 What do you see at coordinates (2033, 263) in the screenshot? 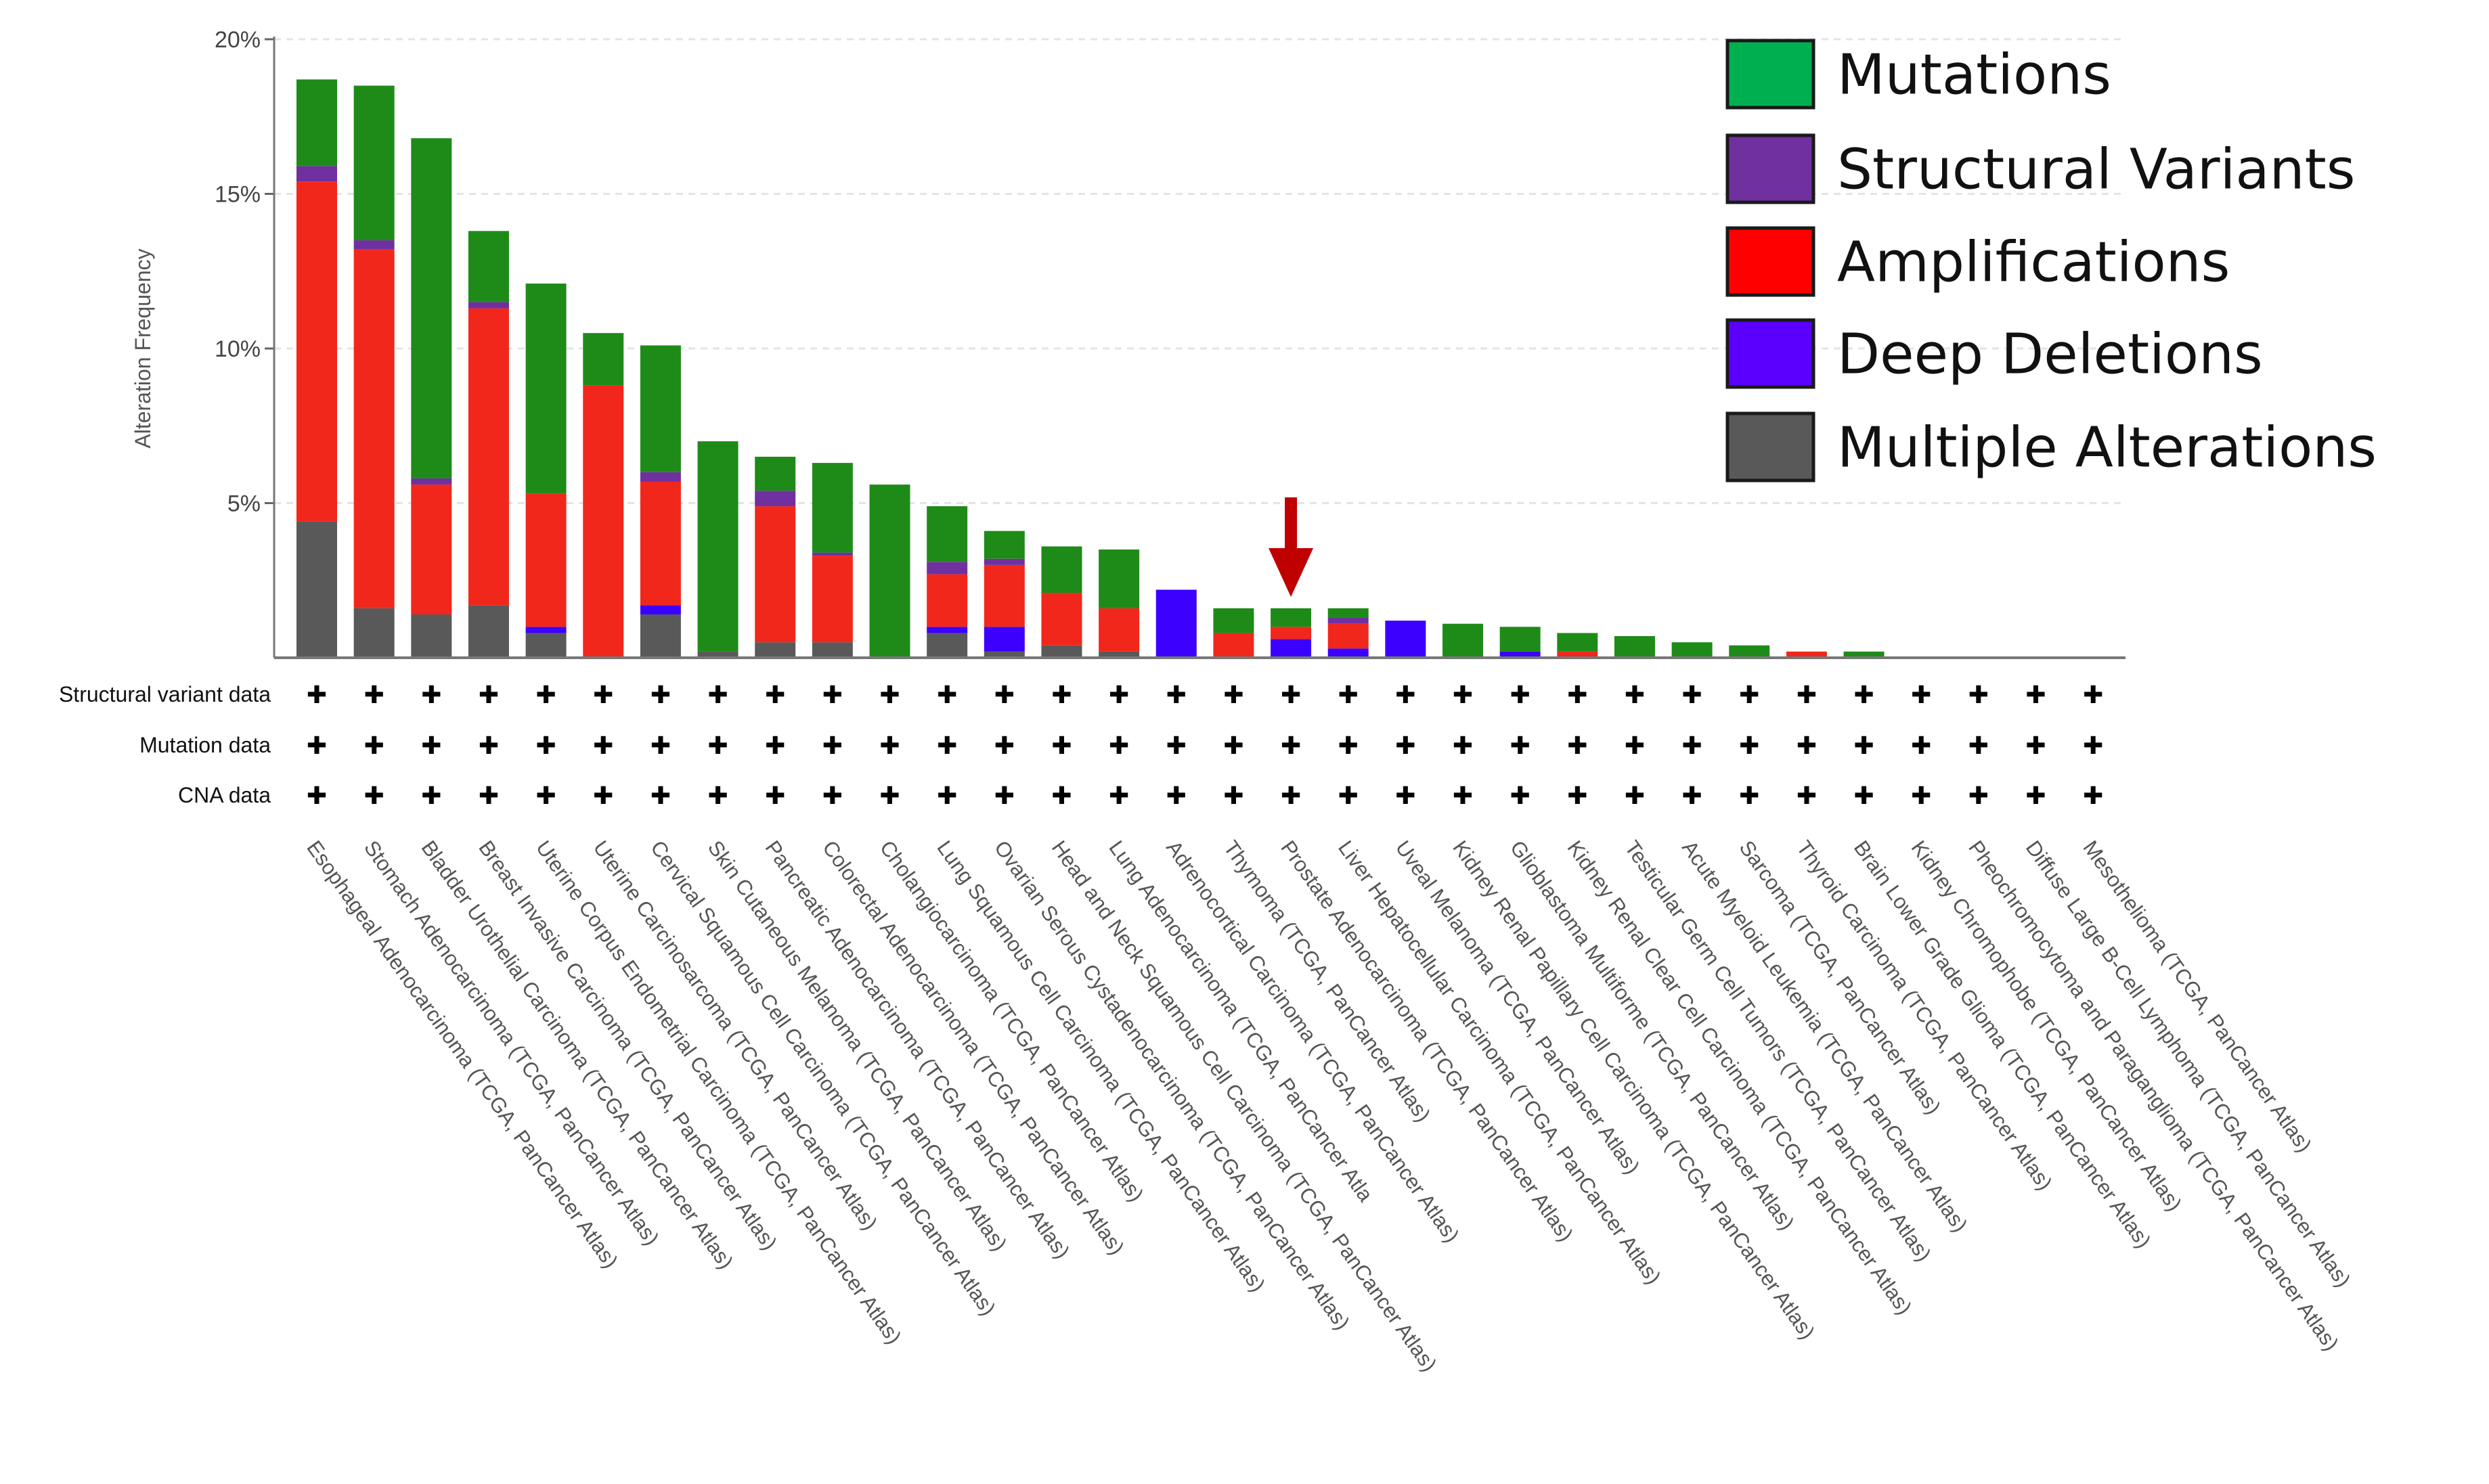
I see `legend-label-amplifications: Amplifications` at bounding box center [2033, 263].